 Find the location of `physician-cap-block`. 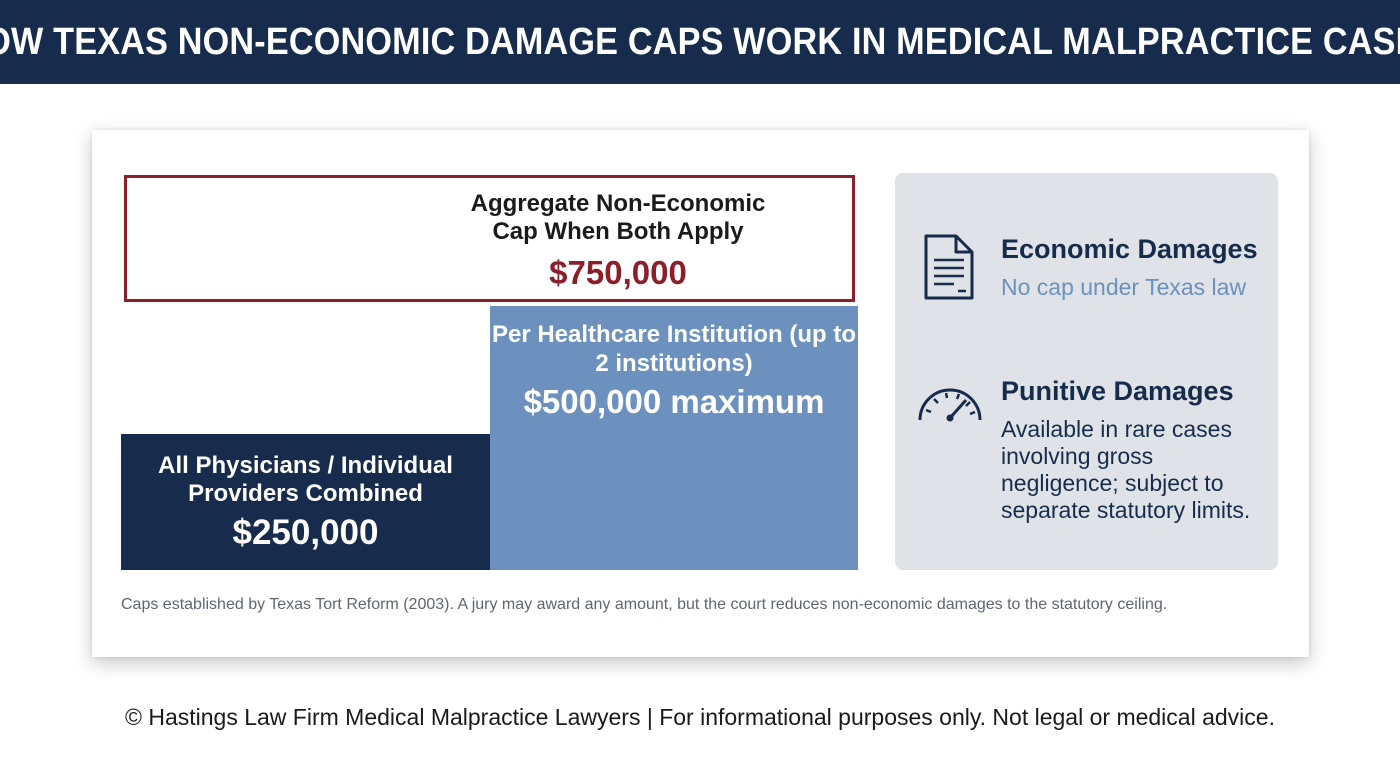

physician-cap-block is located at coordinates (305, 502).